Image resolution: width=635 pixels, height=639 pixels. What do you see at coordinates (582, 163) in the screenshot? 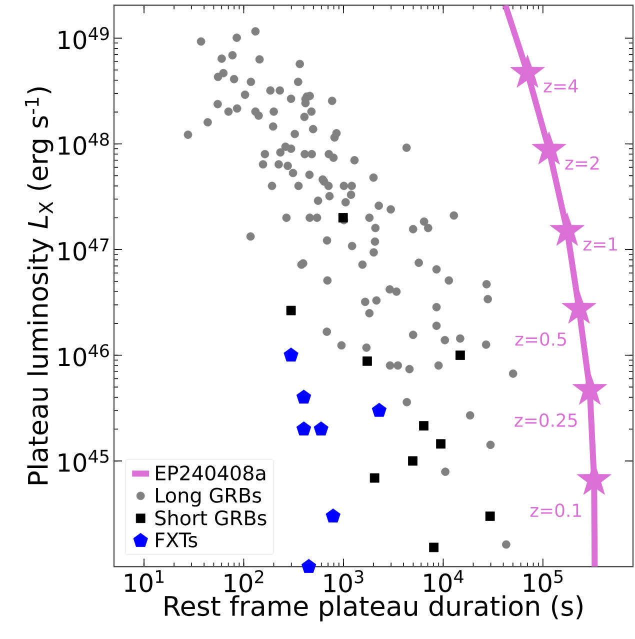
I see `annotation: z=2` at bounding box center [582, 163].